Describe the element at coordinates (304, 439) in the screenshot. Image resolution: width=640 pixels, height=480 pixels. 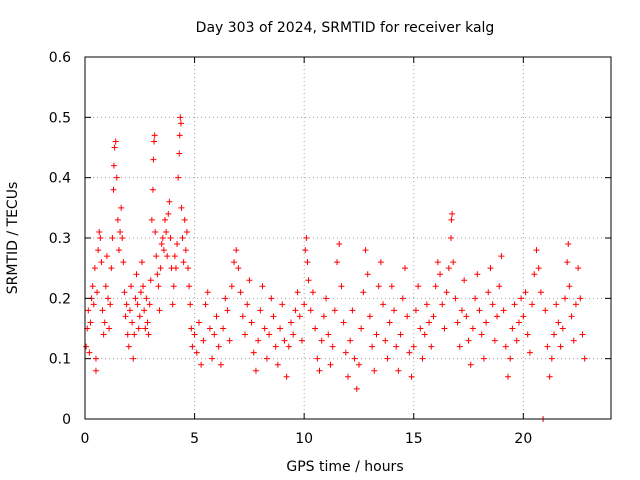
I see `x-tick-label-2: 10` at that location.